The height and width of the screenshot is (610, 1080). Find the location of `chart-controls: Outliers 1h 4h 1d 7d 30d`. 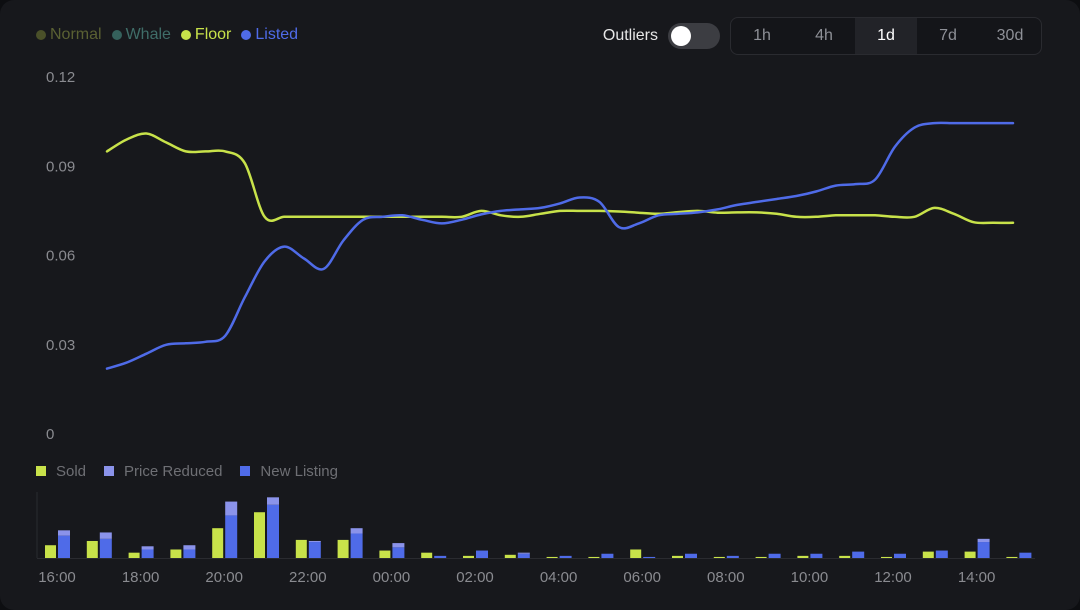

chart-controls: Outliers 1h 4h 1d 7d 30d is located at coordinates (822, 36).